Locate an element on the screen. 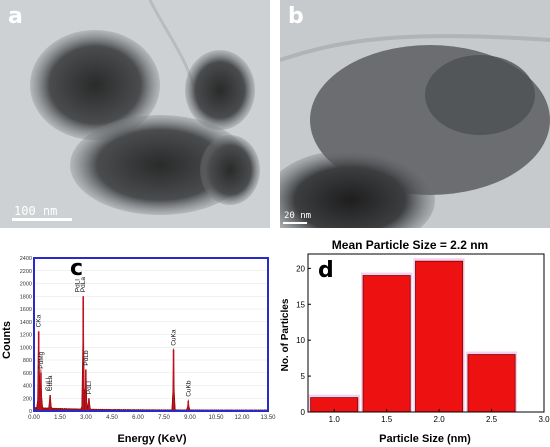  edx-x-tick-label: 3.00 is located at coordinates (86, 418).